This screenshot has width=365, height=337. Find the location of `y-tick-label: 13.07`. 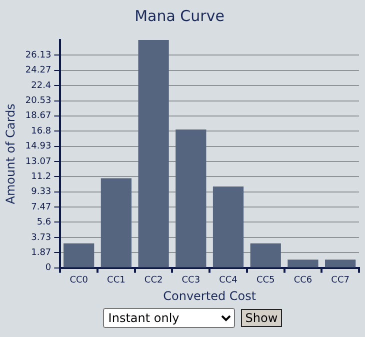

y-tick-label: 13.07 is located at coordinates (38, 161).